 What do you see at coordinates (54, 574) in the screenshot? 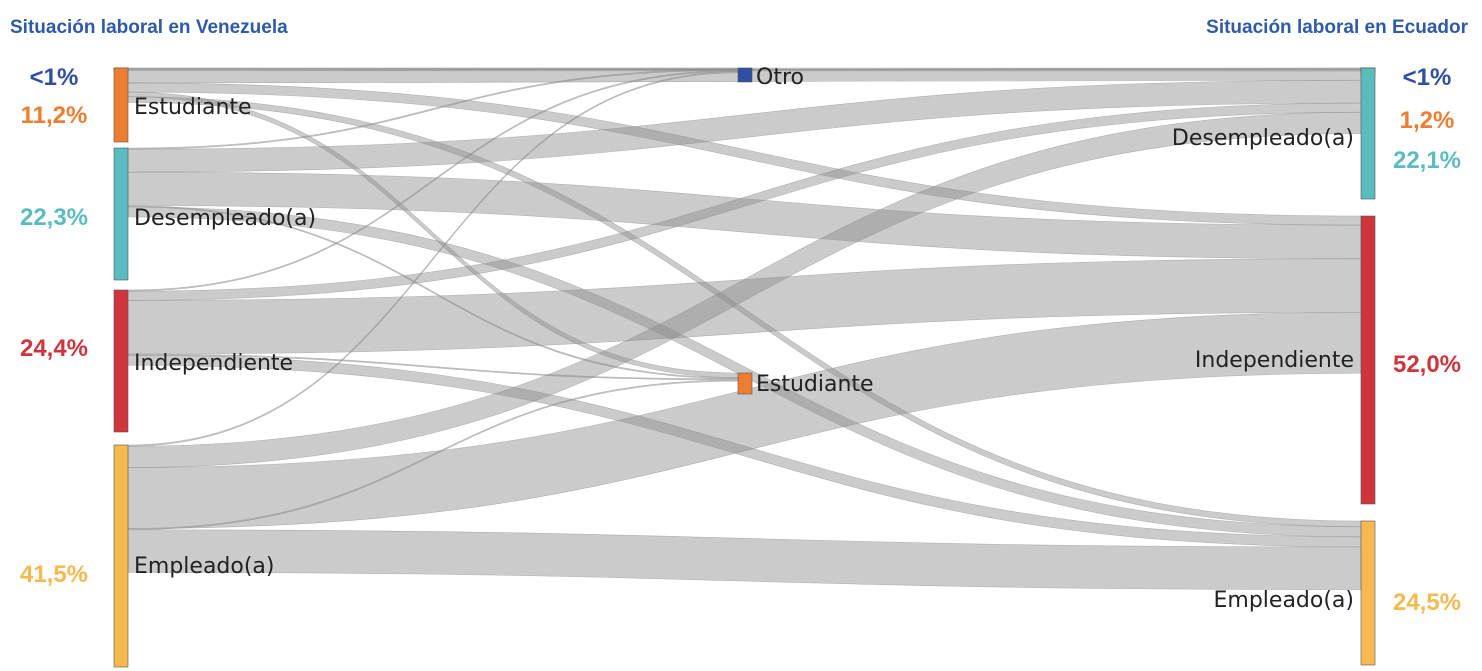
I see `pct-label-V_emp: 41,5%` at bounding box center [54, 574].